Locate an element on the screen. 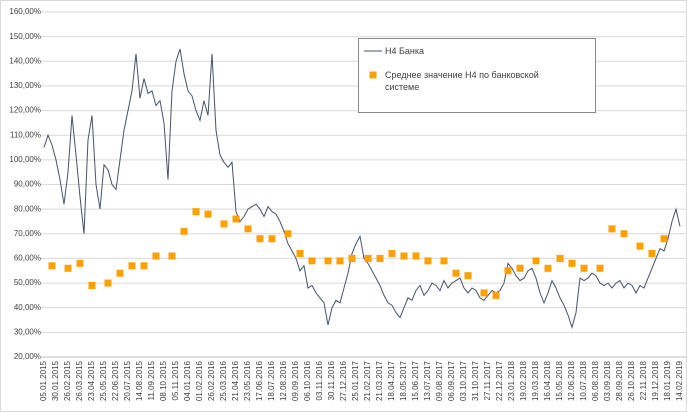 Image resolution: width=687 pixels, height=412 pixels. x-tick-label: 18.01.2019 is located at coordinates (667, 380).